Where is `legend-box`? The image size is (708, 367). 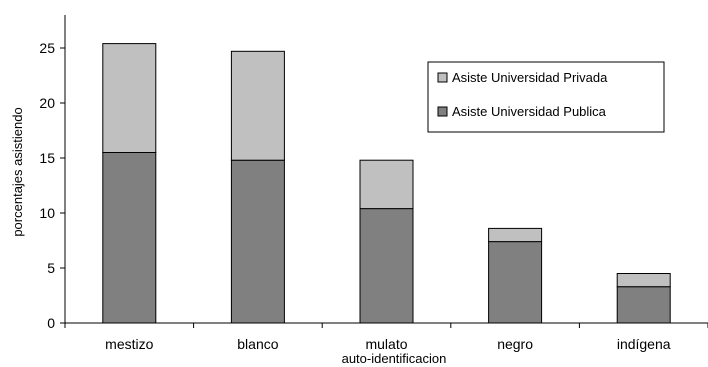 legend-box is located at coordinates (546, 97).